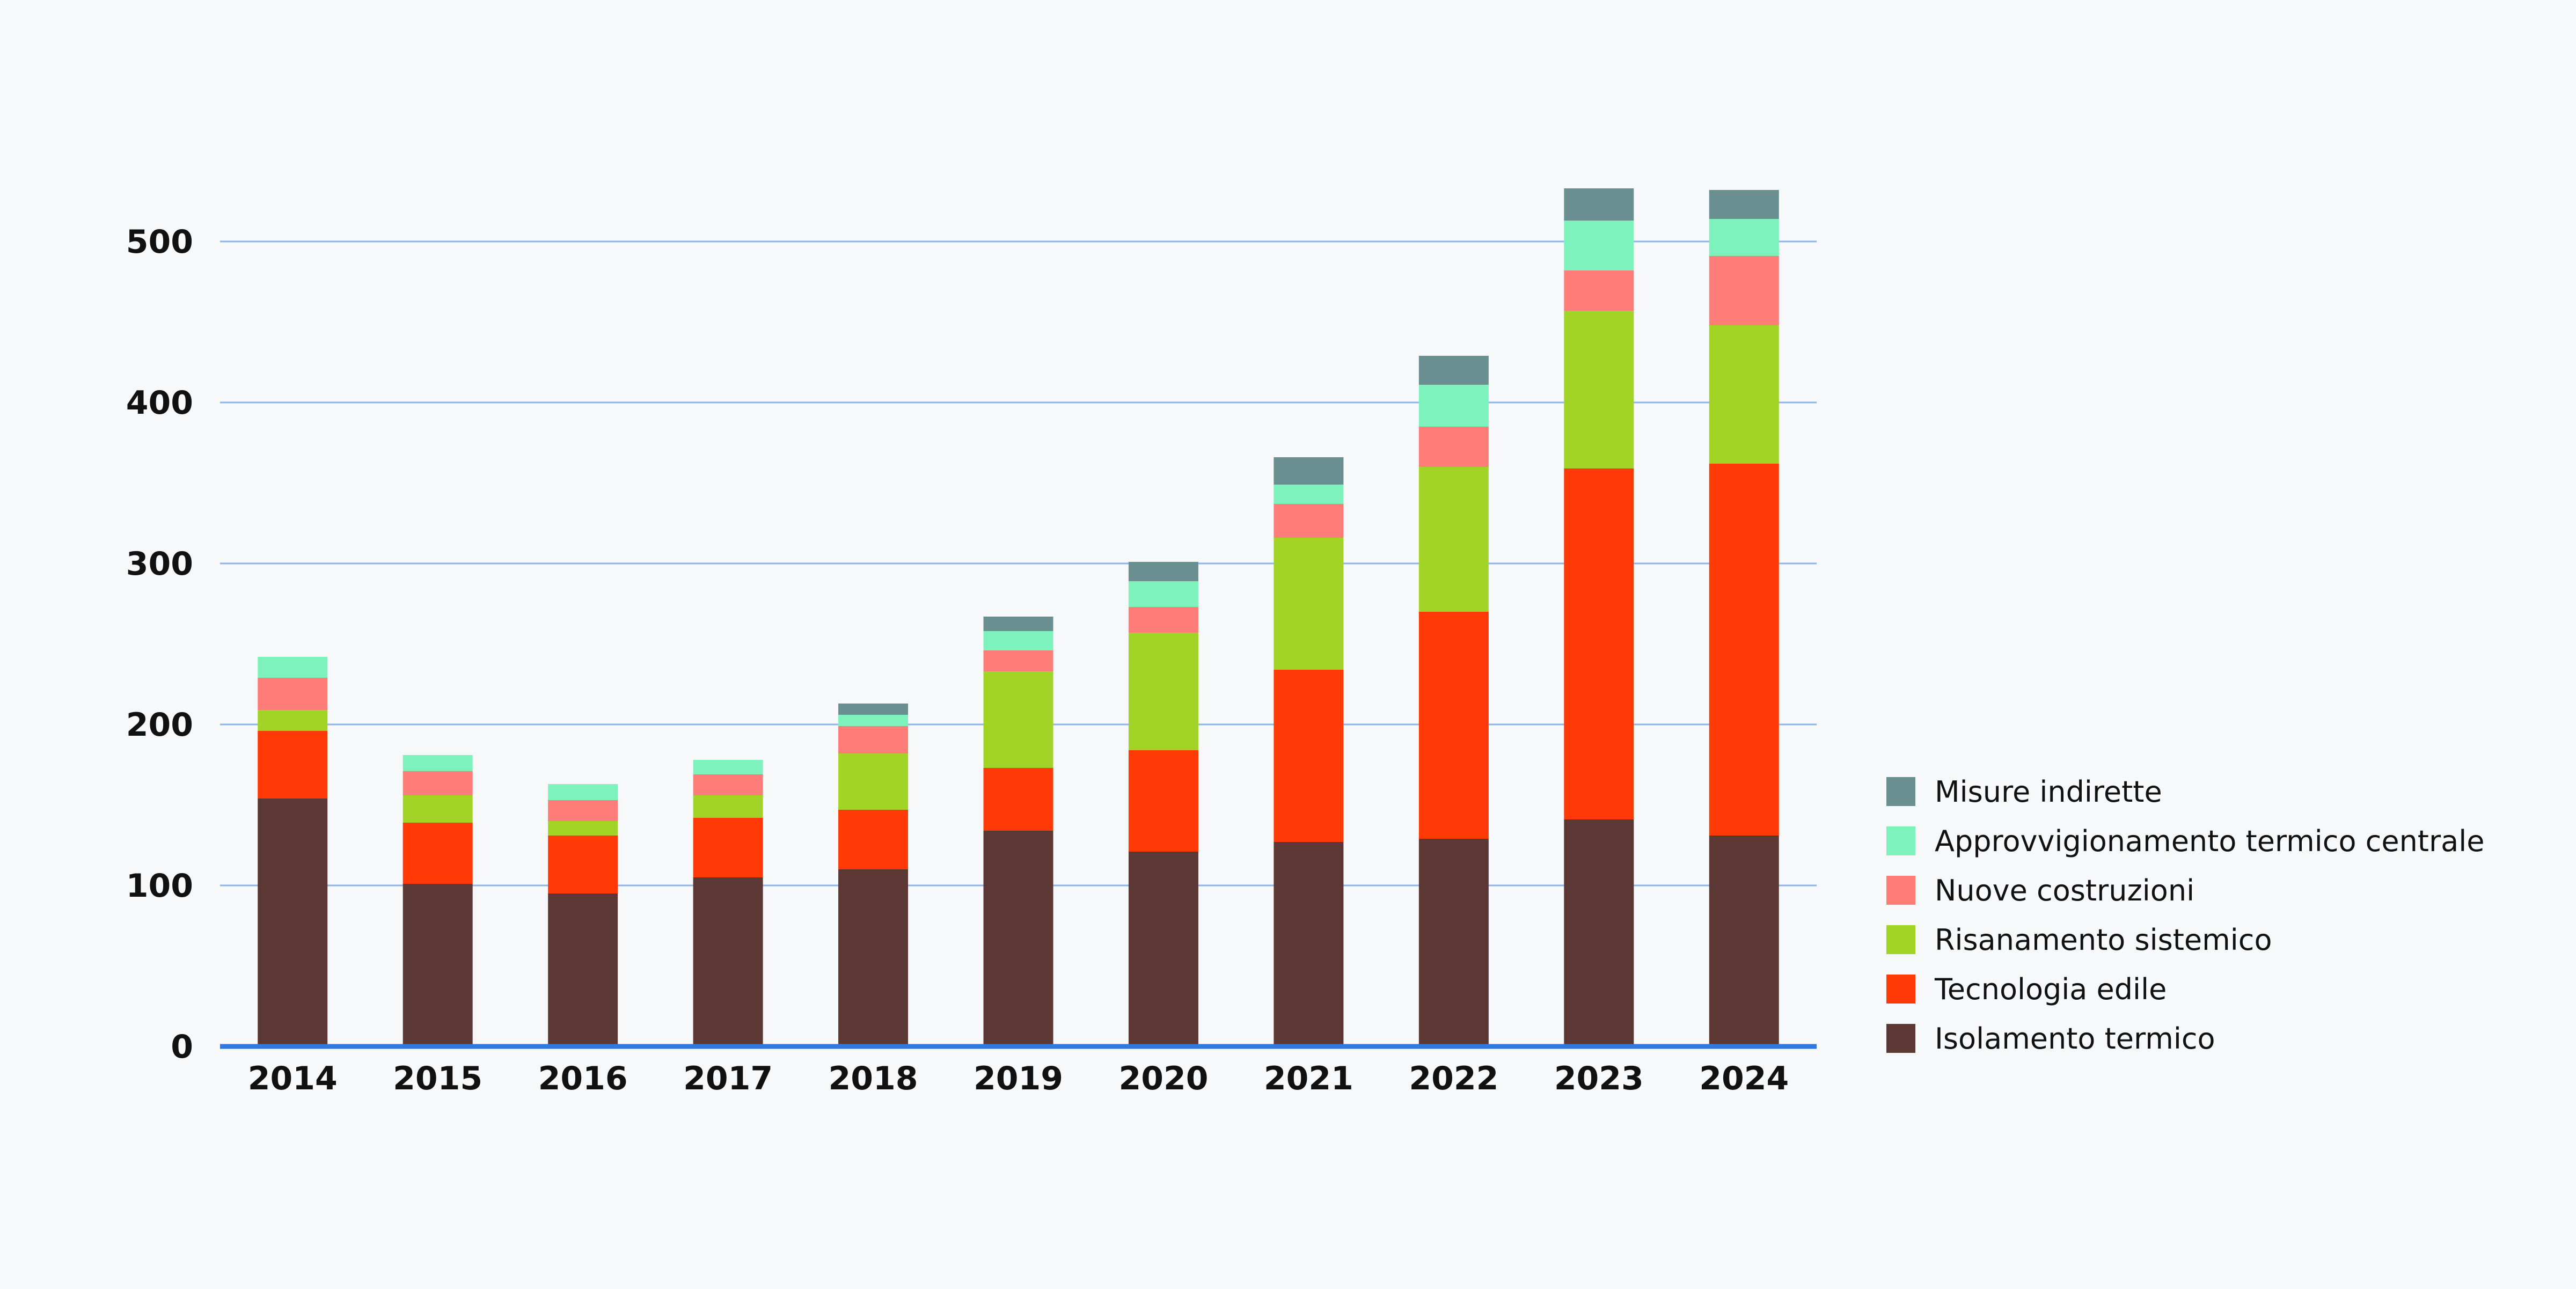 The width and height of the screenshot is (2576, 1289). What do you see at coordinates (1599, 932) in the screenshot?
I see `bar-segment-2023-isolamento-termico` at bounding box center [1599, 932].